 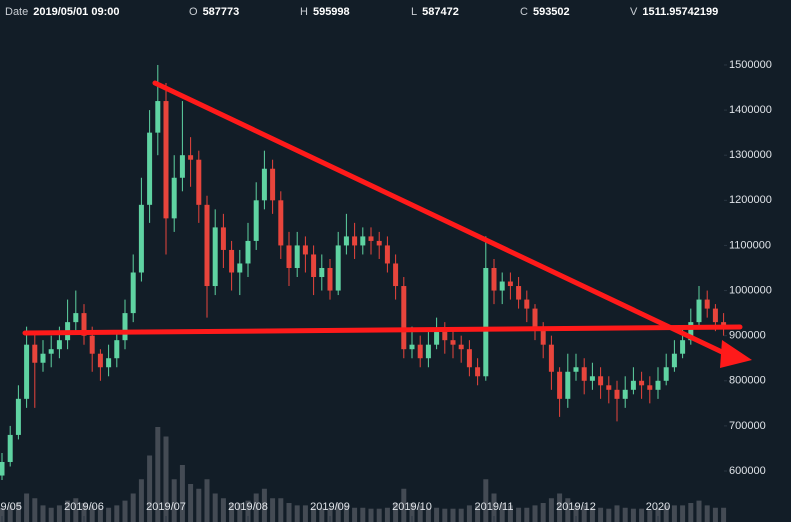 I want to click on y-tick-label: 1500000, so click(x=750, y=65).